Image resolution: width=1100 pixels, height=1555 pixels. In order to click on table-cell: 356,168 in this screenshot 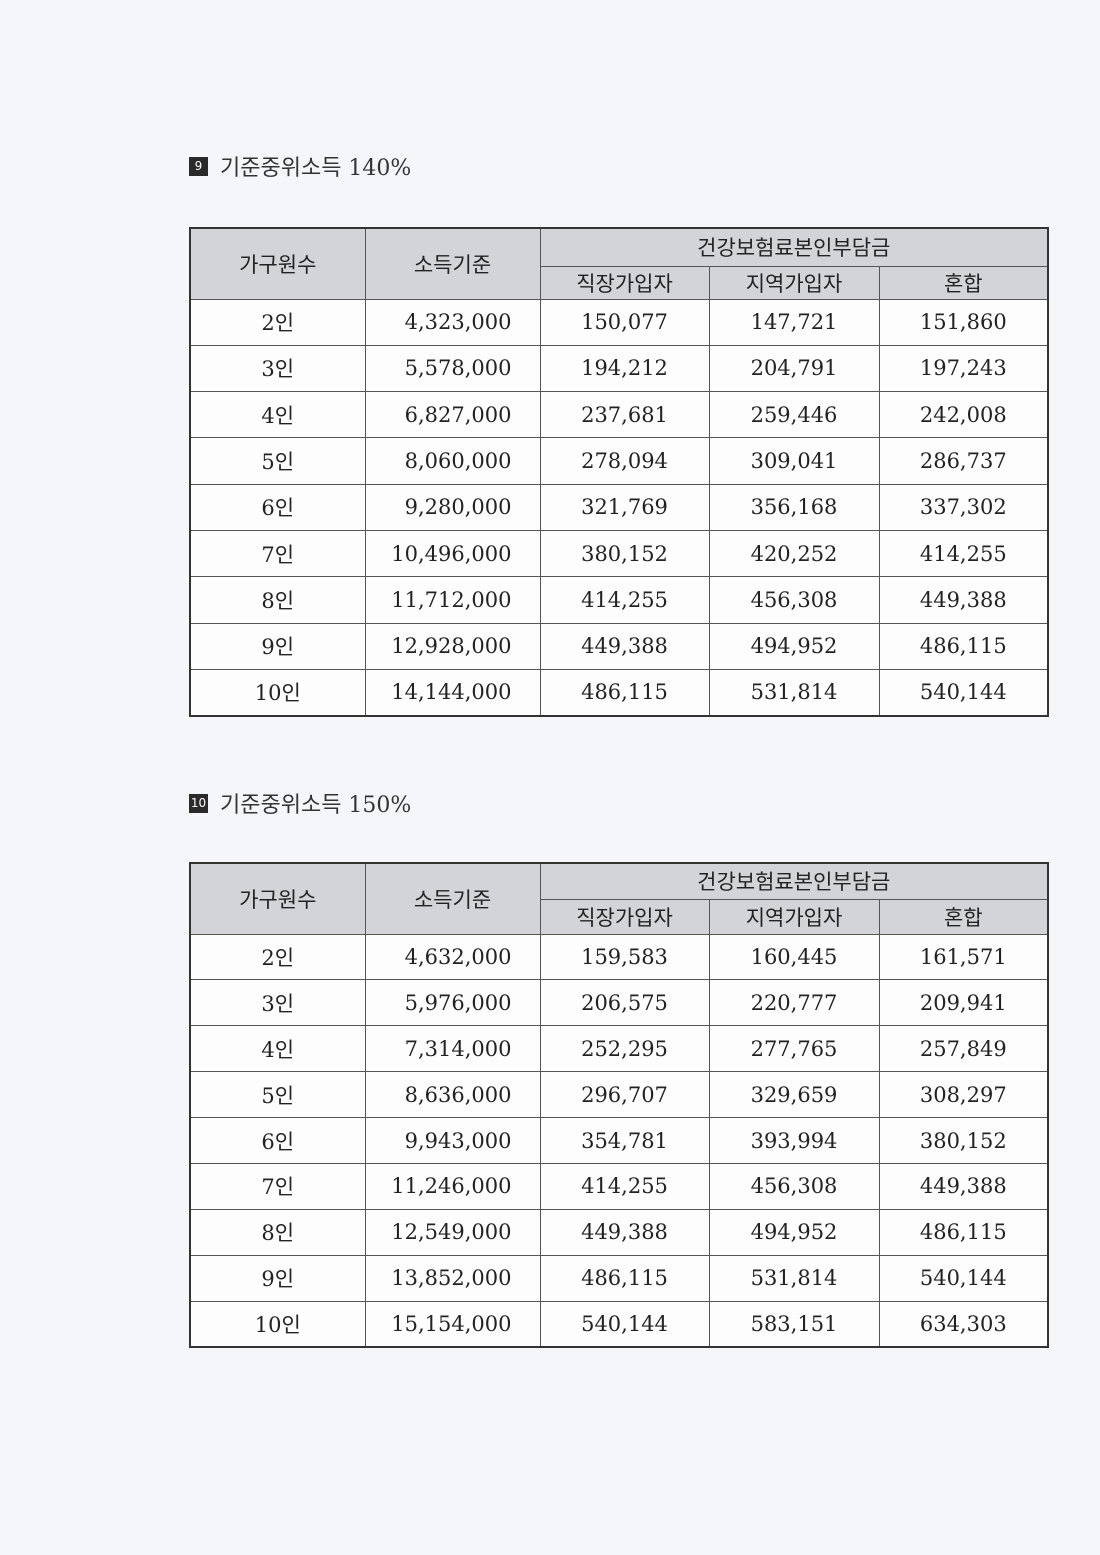, I will do `click(794, 507)`.